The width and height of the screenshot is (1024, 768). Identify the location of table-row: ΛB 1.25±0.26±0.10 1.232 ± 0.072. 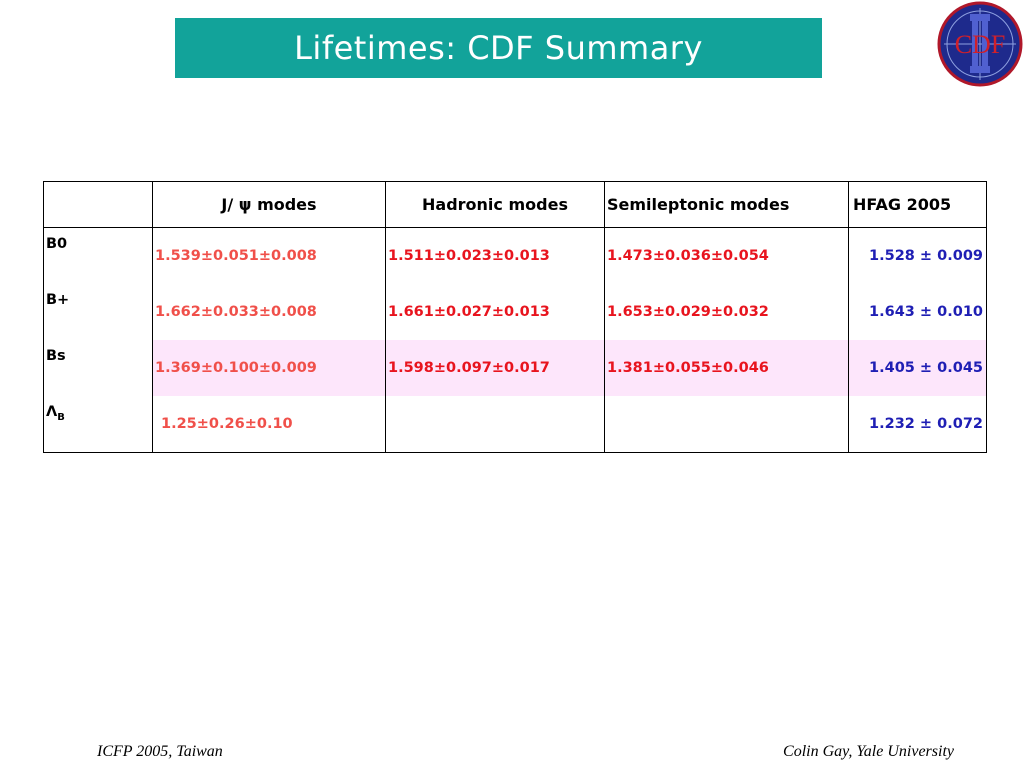
(515, 424).